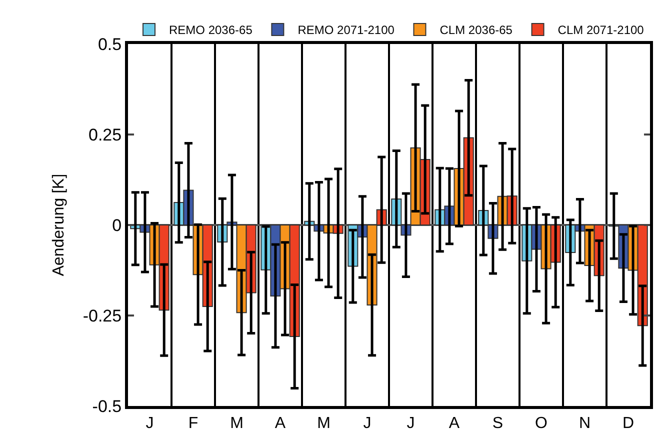 This screenshot has width=659, height=438. What do you see at coordinates (102, 316) in the screenshot?
I see `y-tick-label: -0.25` at bounding box center [102, 316].